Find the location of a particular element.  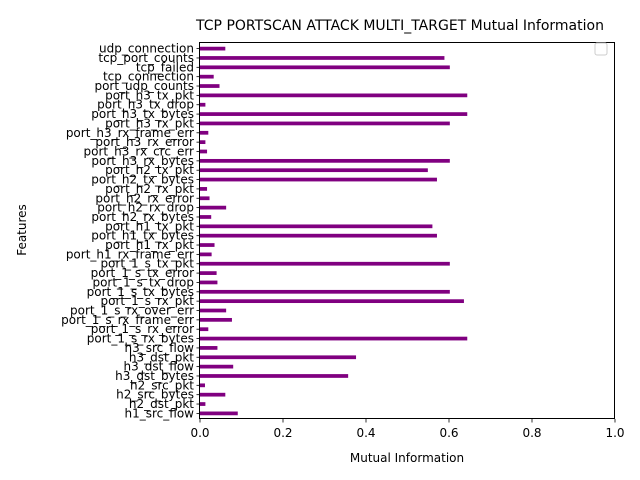

y-tick-label: port_h3_rx_bytes is located at coordinates (142, 161).